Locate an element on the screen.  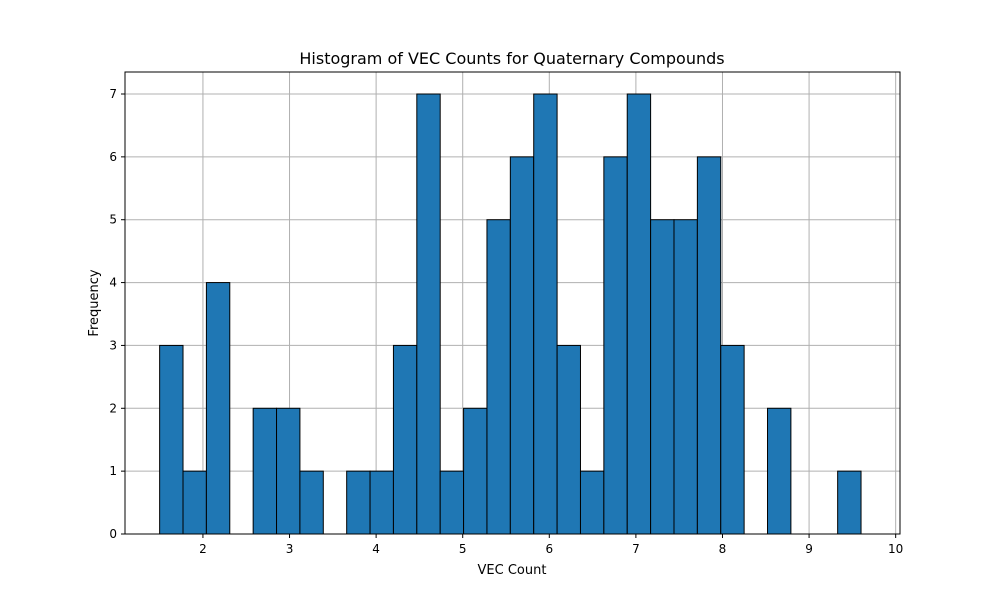
y-tick-label: 3 is located at coordinates (113, 345).